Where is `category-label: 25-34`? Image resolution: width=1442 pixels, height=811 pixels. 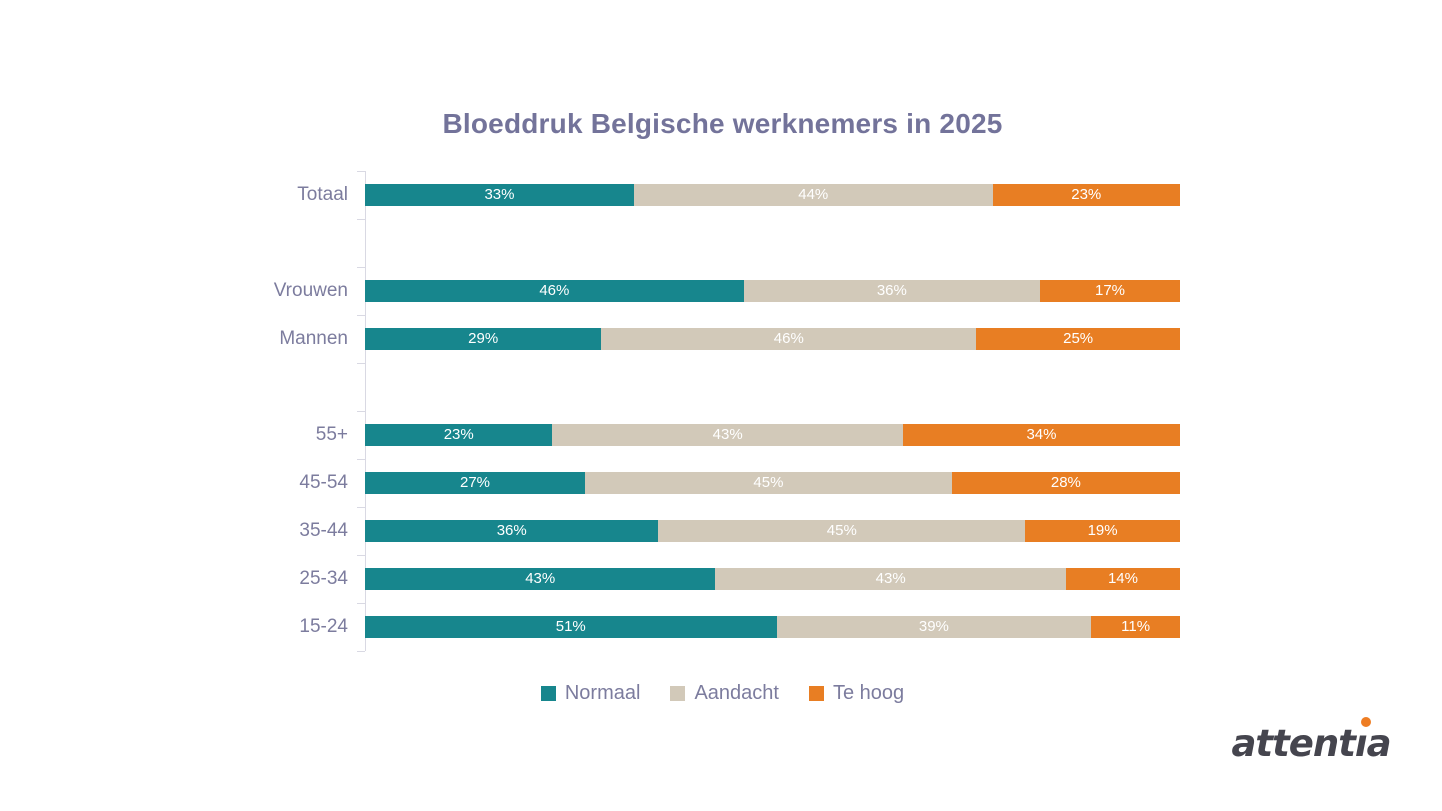 category-label: 25-34 is located at coordinates (323, 578).